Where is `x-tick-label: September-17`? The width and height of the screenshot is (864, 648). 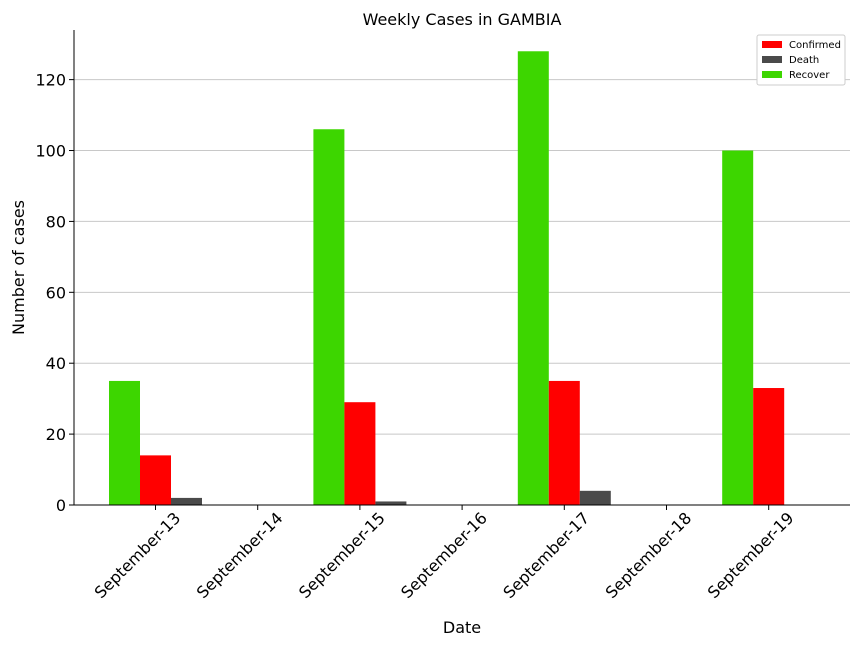 x-tick-label: September-17 is located at coordinates (546, 555).